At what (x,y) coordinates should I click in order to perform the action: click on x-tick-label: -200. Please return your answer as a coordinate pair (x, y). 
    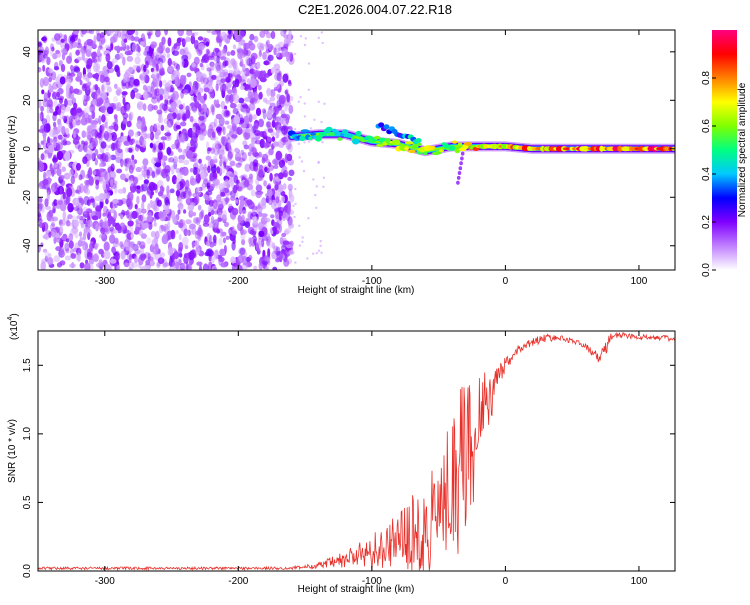
    Looking at the image, I should click on (238, 581).